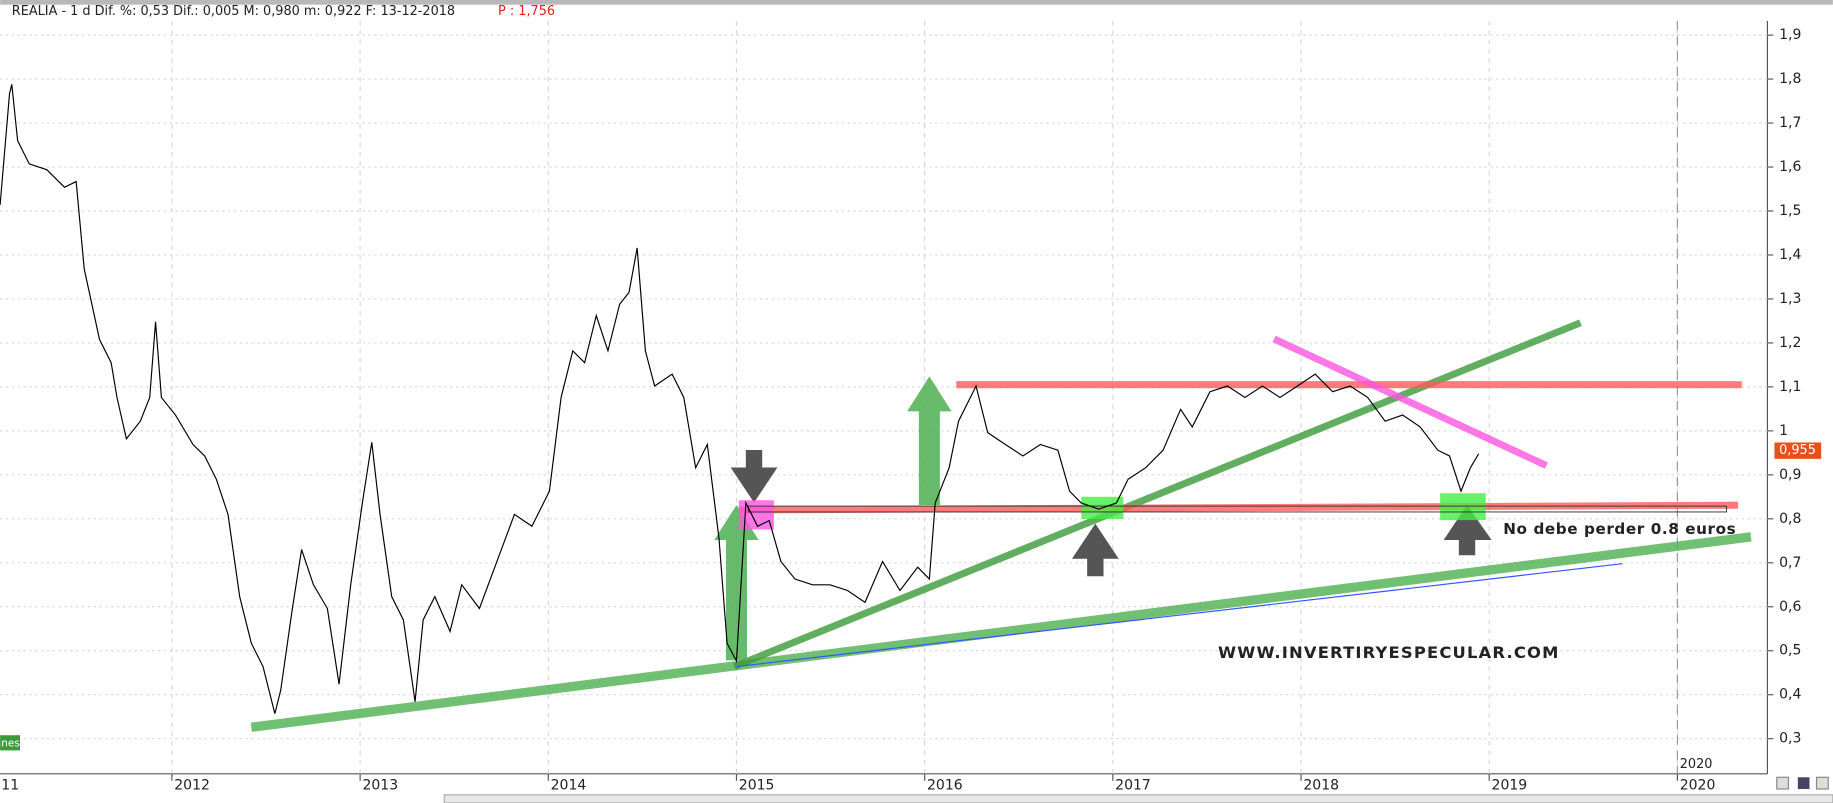 The width and height of the screenshot is (1833, 803). Describe the element at coordinates (1783, 783) in the screenshot. I see `zoom-button` at that location.